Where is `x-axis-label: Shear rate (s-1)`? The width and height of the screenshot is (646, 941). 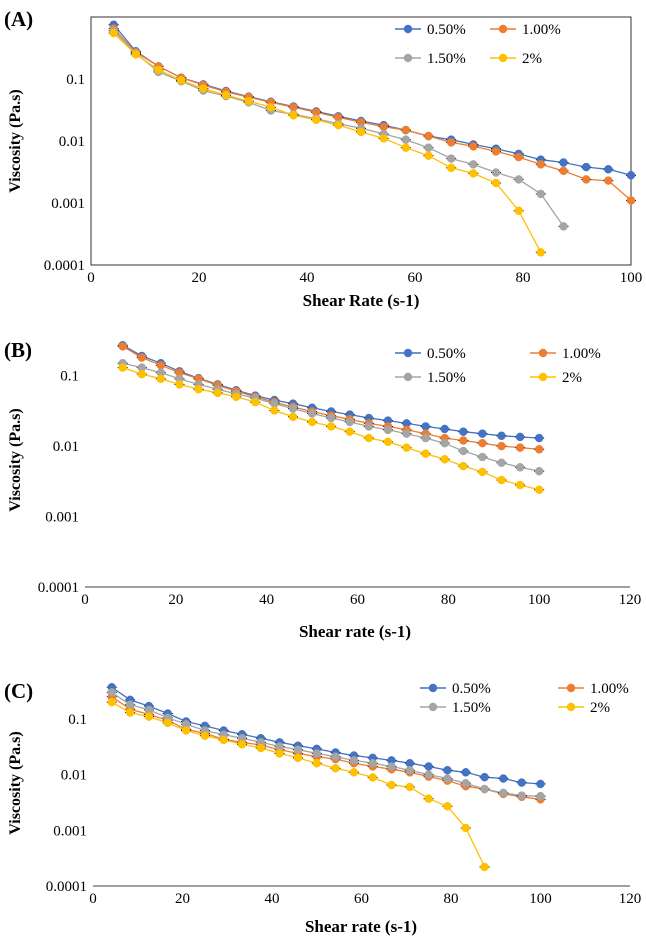
x-axis-label: Shear rate (s-1) is located at coordinates (355, 631).